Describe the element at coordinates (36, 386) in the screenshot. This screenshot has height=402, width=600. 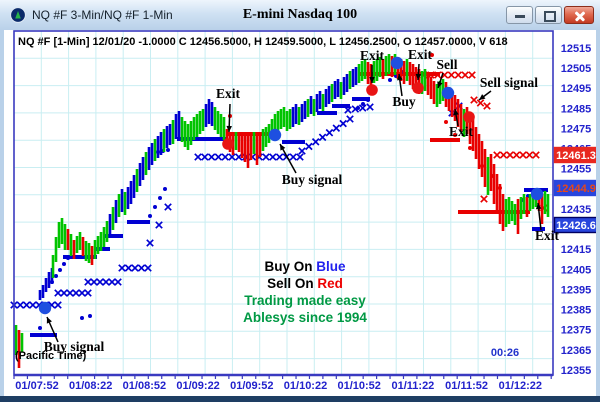
I see `time-tick-label: 01/07:52` at that location.